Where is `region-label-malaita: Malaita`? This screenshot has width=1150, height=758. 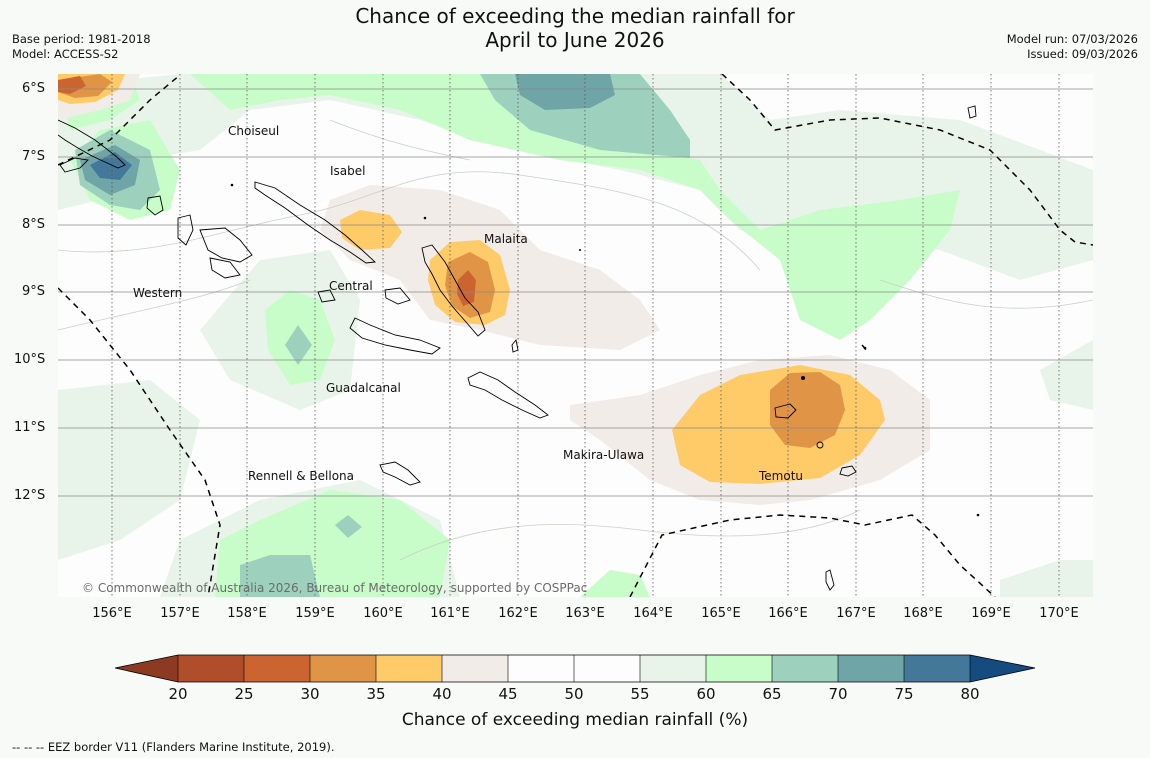
region-label-malaita: Malaita is located at coordinates (506, 239).